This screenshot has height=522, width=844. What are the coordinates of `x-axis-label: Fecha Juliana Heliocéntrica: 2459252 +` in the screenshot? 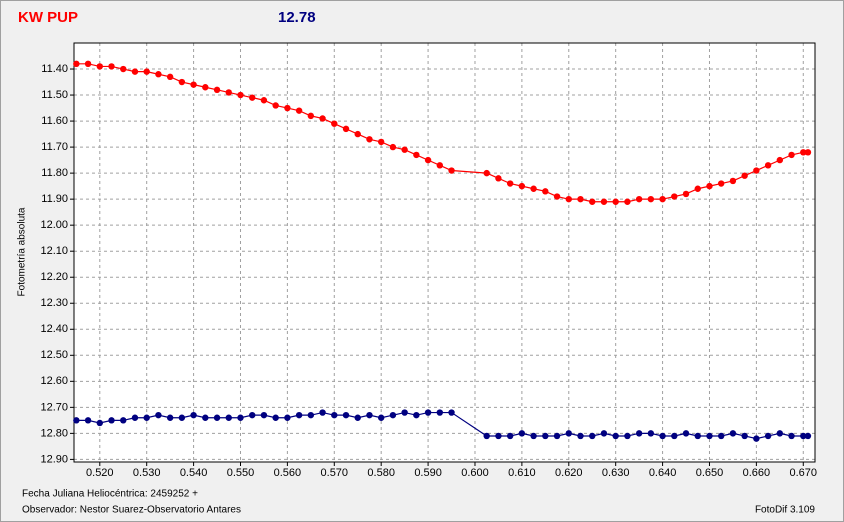 It's located at (110, 494).